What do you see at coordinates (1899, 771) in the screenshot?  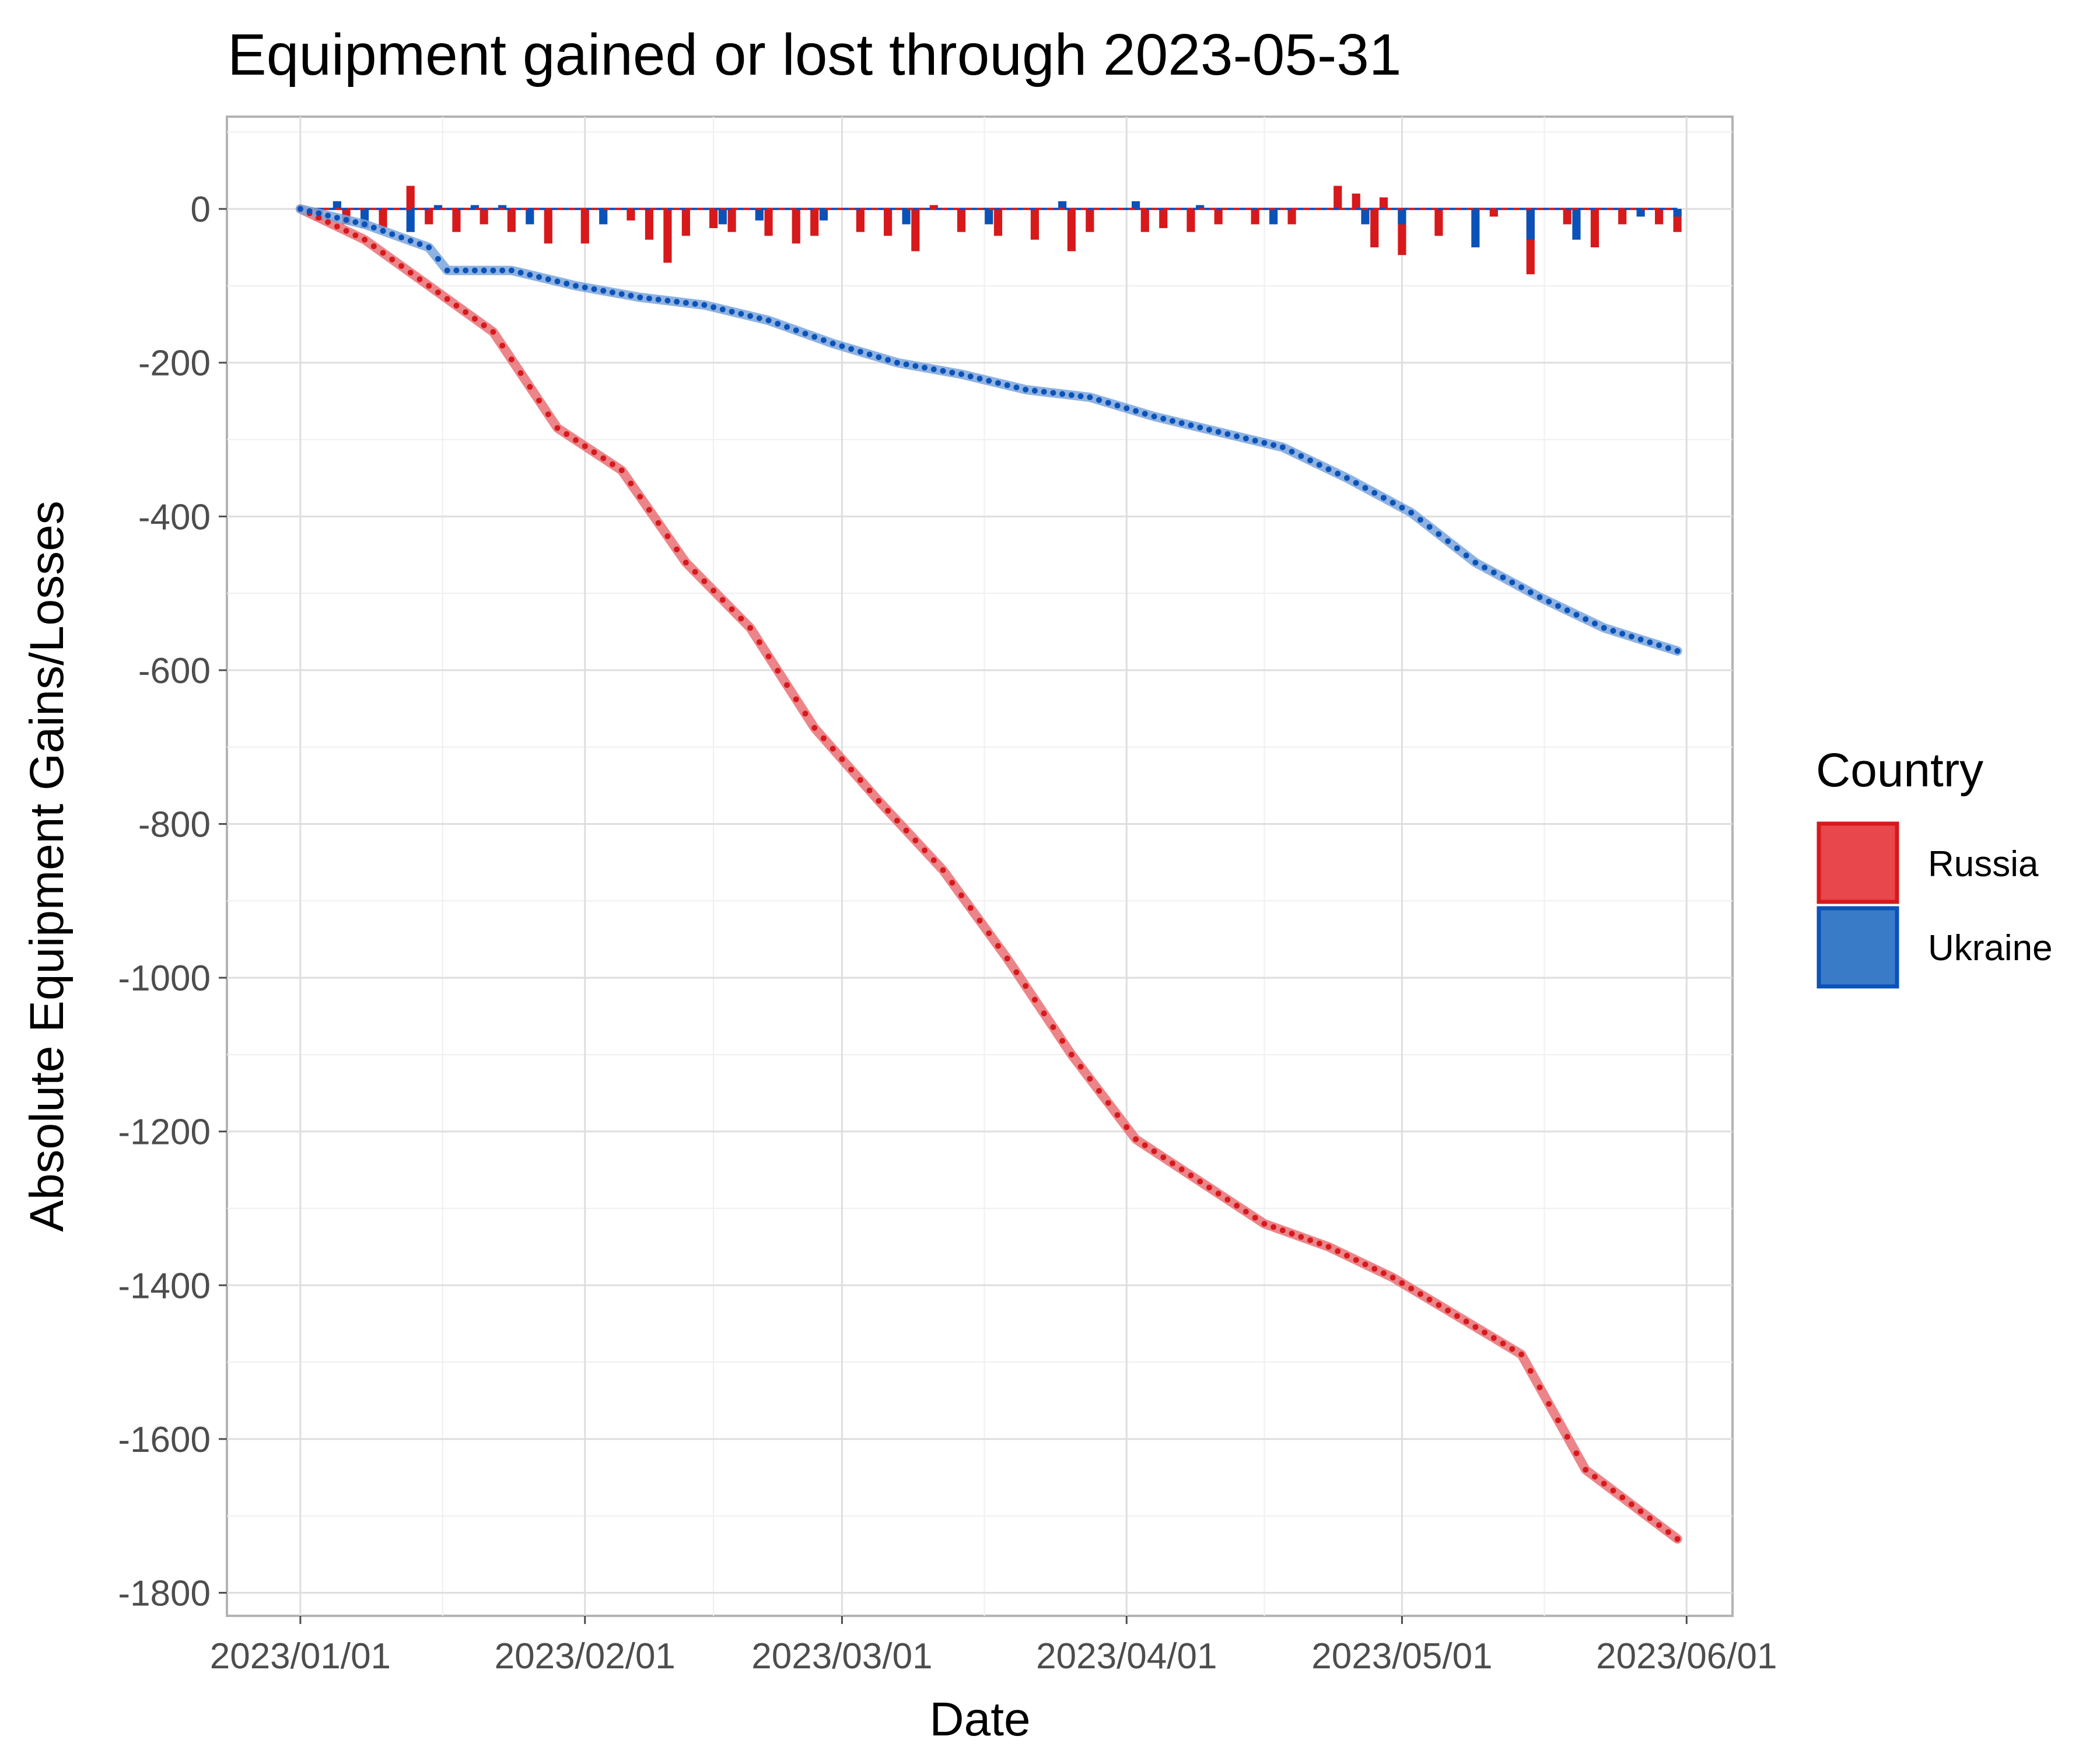 I see `legend-title: Country` at bounding box center [1899, 771].